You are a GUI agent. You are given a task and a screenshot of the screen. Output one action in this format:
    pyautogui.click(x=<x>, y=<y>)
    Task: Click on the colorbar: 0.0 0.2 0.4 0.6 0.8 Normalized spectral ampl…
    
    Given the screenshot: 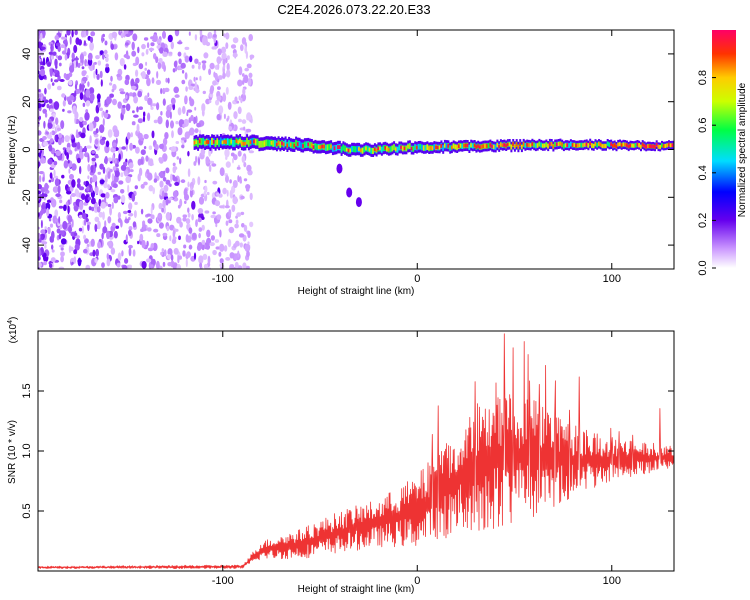 What is the action you would take?
    pyautogui.click(x=722, y=153)
    